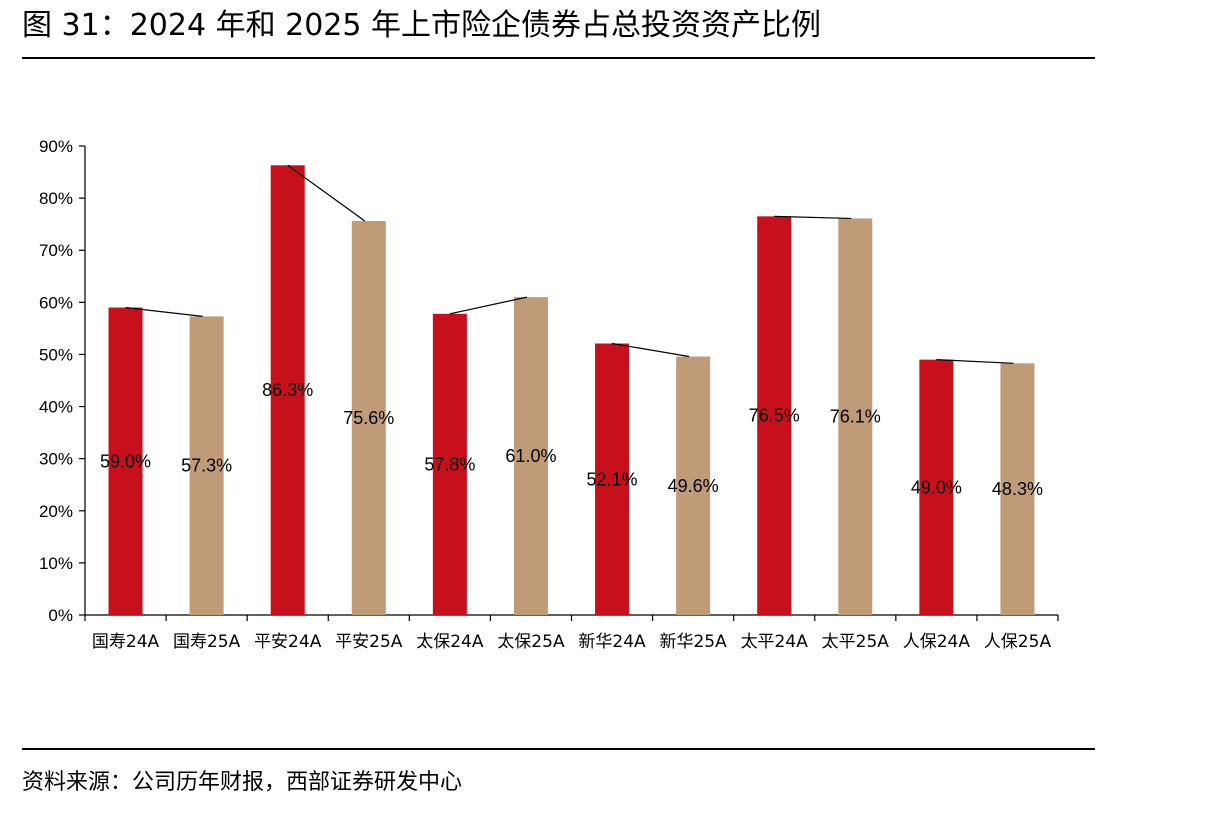 The image size is (1215, 816). What do you see at coordinates (56, 354) in the screenshot?
I see `y-tick-label: 50%` at bounding box center [56, 354].